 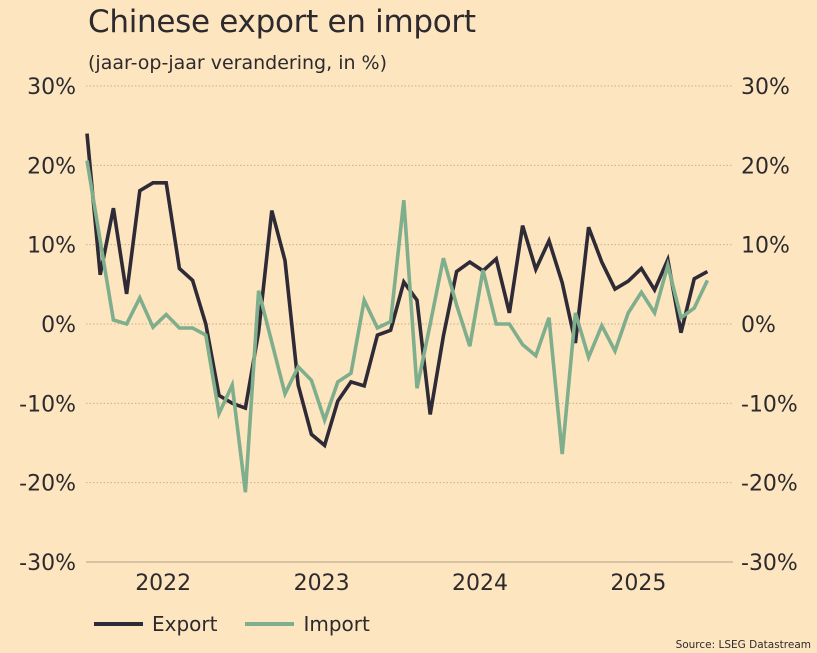 I want to click on y-tick-label-left: 30%, so click(x=51, y=87).